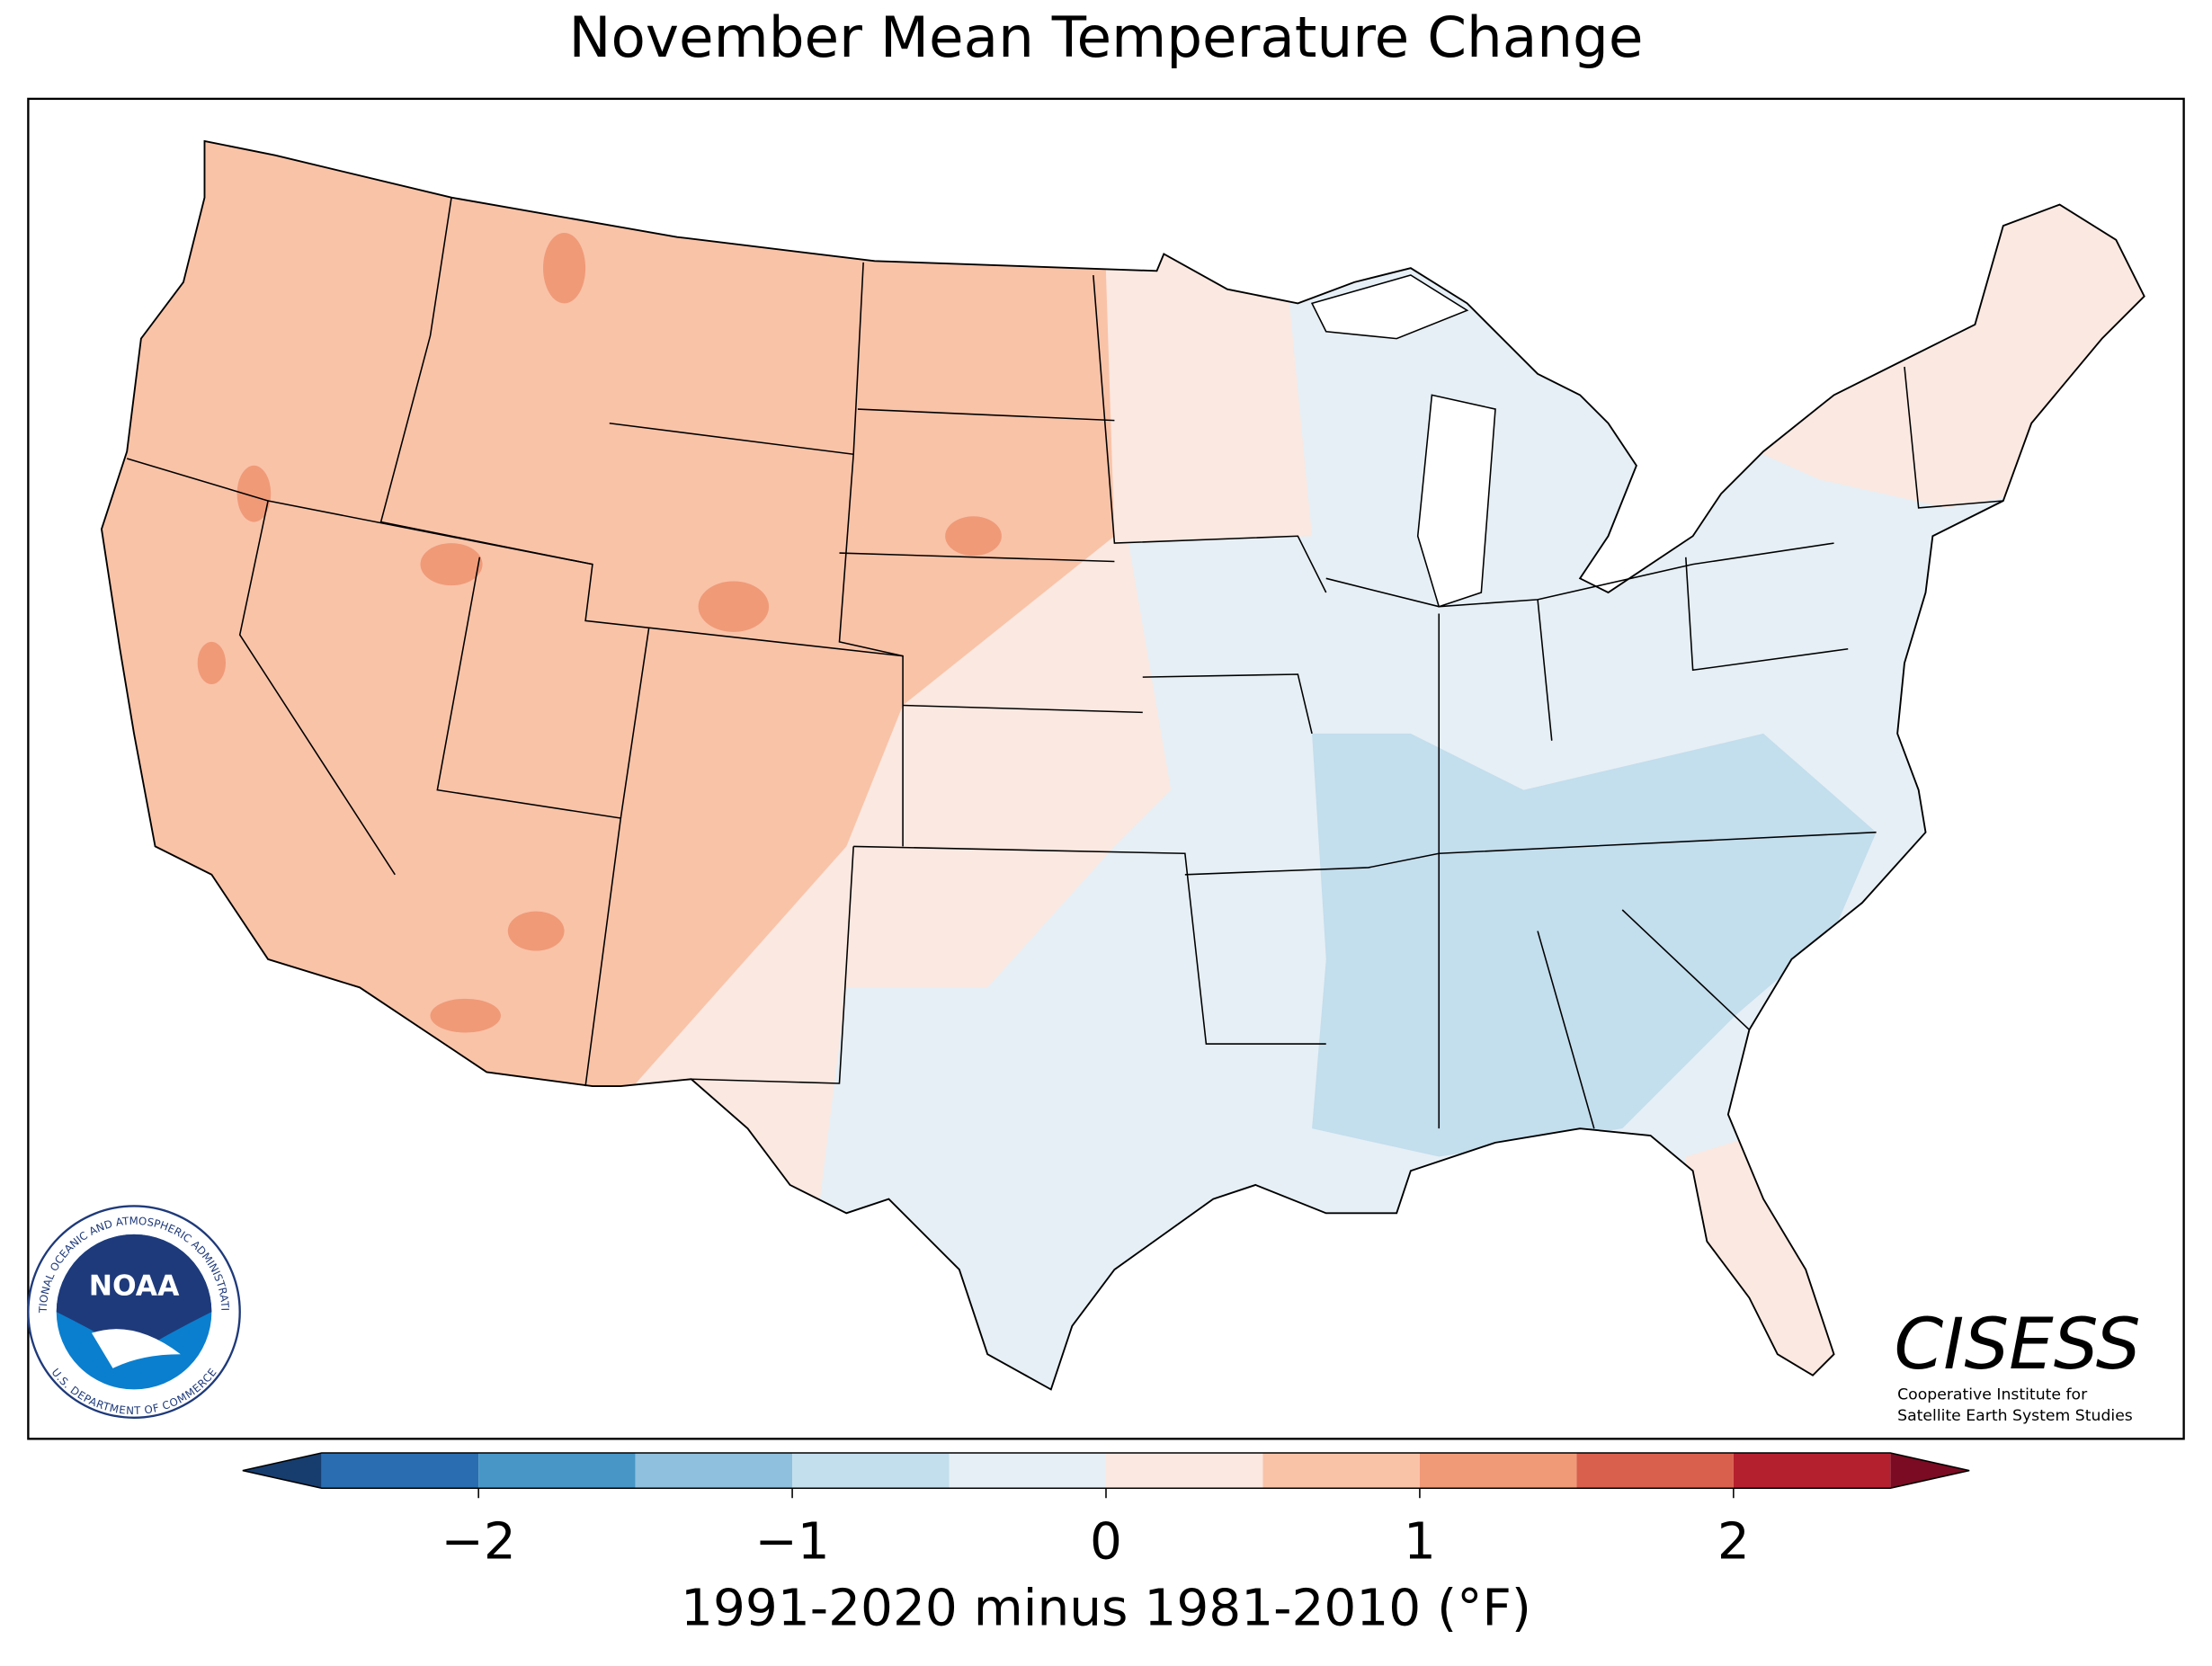 The image size is (2212, 1666). What do you see at coordinates (136, 1349) in the screenshot?
I see `logo-bird` at bounding box center [136, 1349].